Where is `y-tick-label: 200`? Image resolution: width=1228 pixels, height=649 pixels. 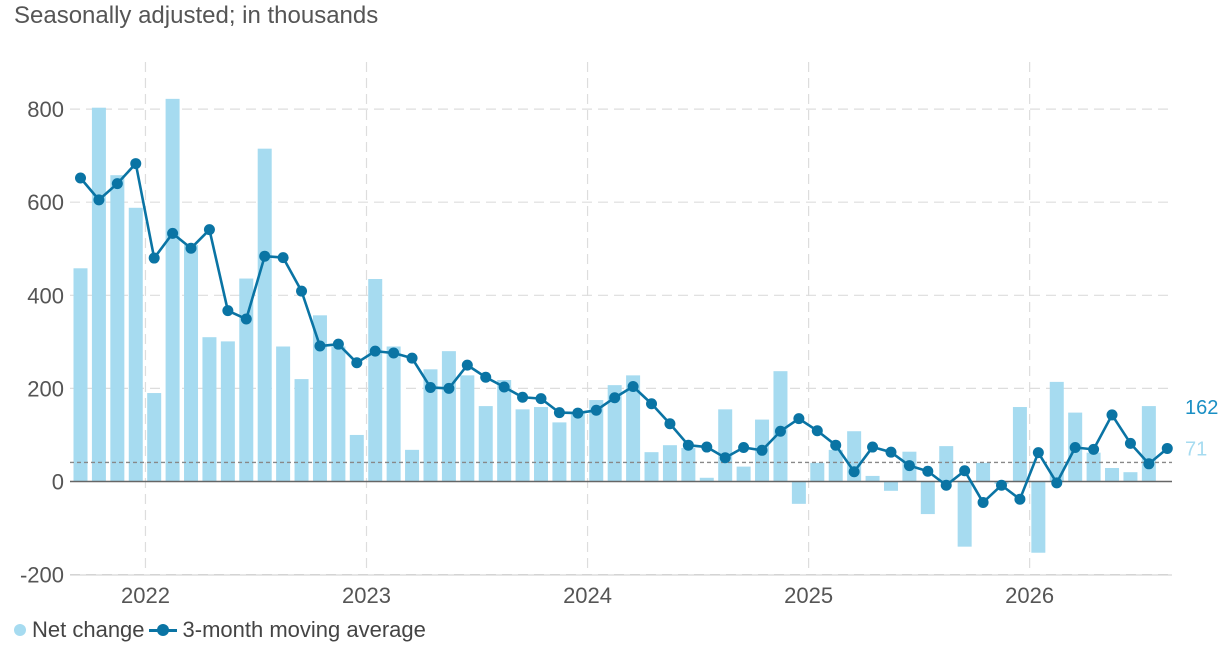 y-tick-label: 200 is located at coordinates (45, 388).